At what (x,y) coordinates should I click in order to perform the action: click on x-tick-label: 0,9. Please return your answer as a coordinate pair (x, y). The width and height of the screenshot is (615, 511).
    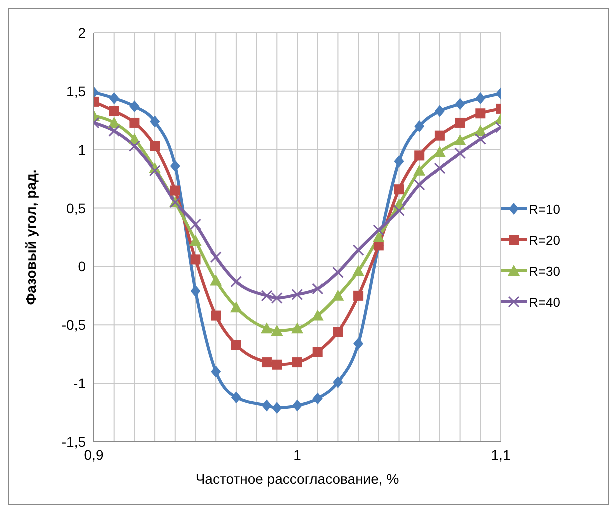
    Looking at the image, I should click on (94, 454).